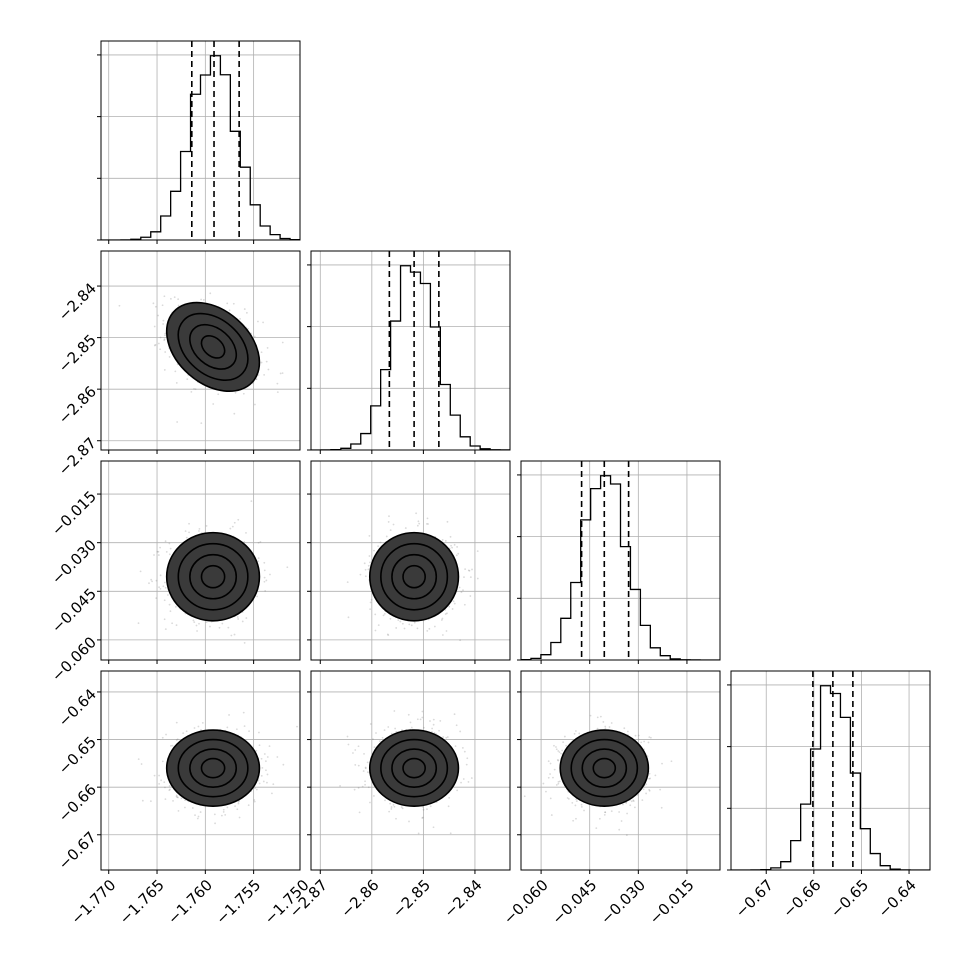 The height and width of the screenshot is (970, 970). I want to click on histogram-steps, so click(410, 357).